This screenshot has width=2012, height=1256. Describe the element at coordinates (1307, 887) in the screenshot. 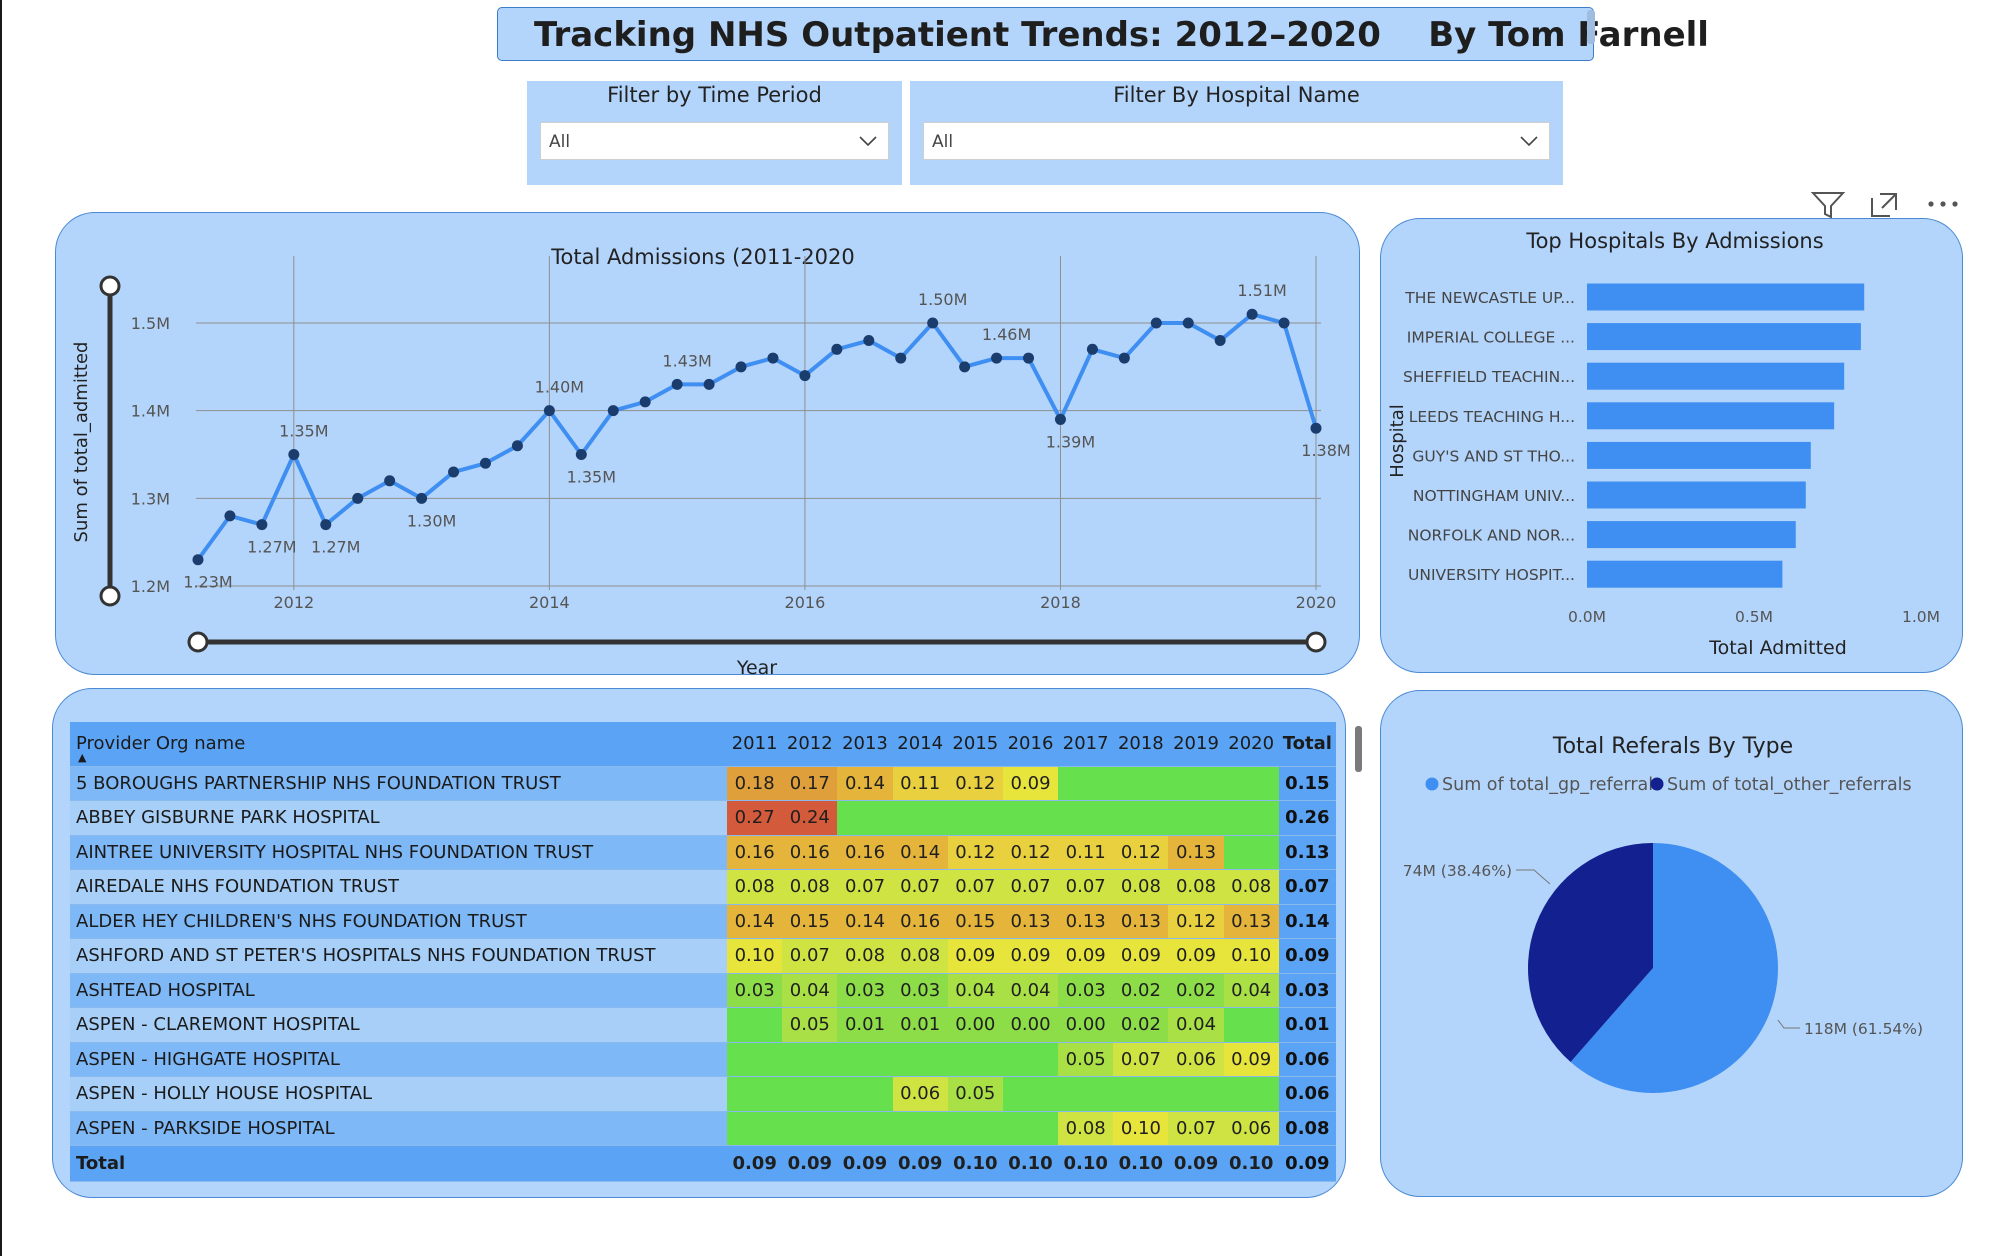

I see `row-total-cell: 0.07` at that location.